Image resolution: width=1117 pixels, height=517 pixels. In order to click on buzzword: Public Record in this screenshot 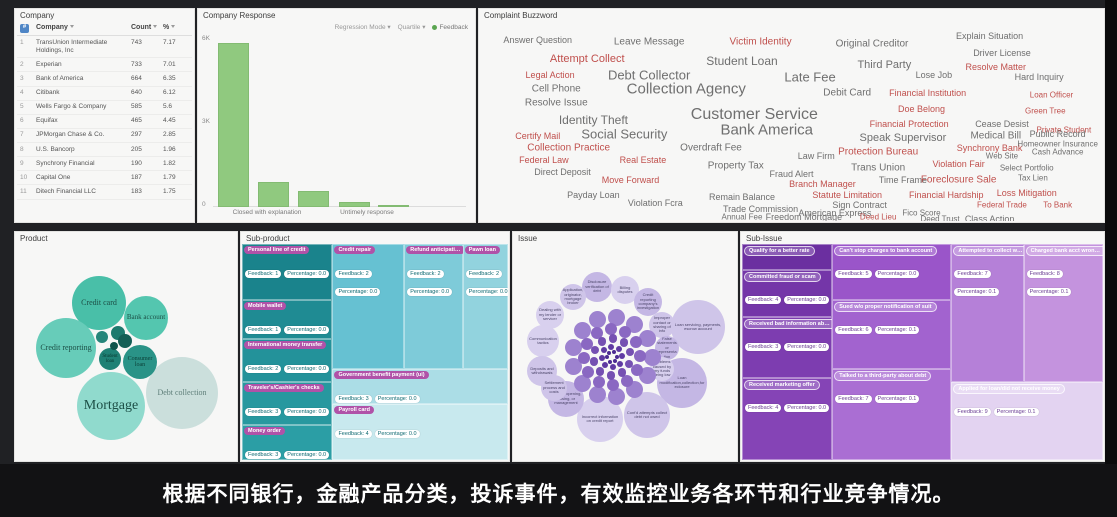, I will do `click(1057, 133)`.